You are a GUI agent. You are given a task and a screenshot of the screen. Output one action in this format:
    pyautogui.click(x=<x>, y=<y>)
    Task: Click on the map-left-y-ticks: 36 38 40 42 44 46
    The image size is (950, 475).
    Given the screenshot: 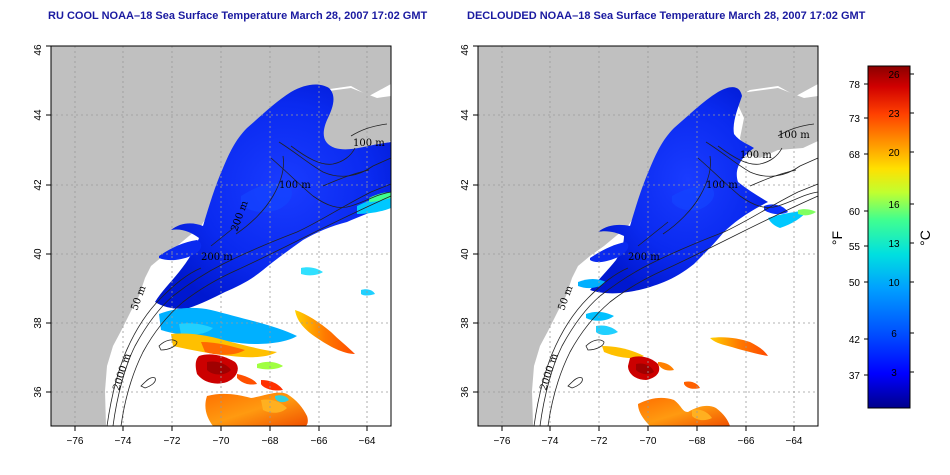 What is the action you would take?
    pyautogui.click(x=38, y=221)
    